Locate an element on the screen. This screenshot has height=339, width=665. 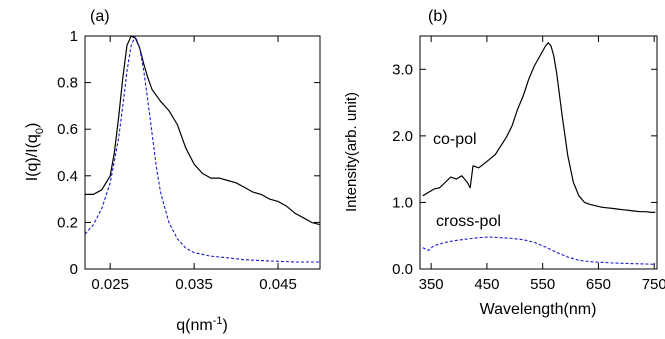
panel-label-a: (a) is located at coordinates (100, 16).